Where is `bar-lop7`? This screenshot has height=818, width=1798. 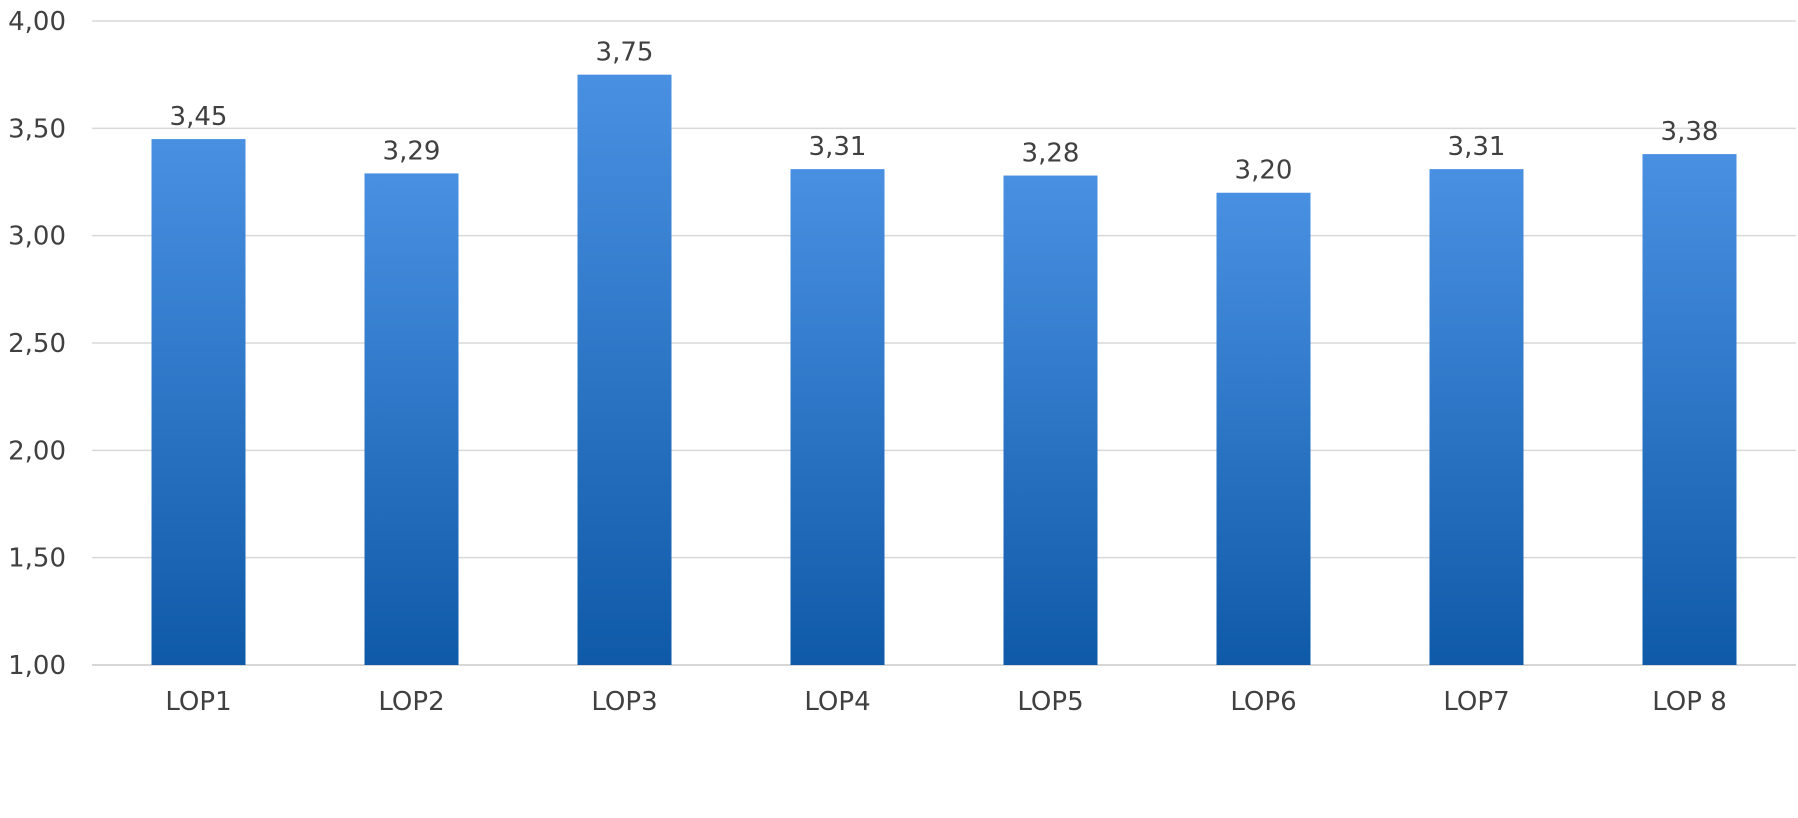
bar-lop7 is located at coordinates (1476, 417).